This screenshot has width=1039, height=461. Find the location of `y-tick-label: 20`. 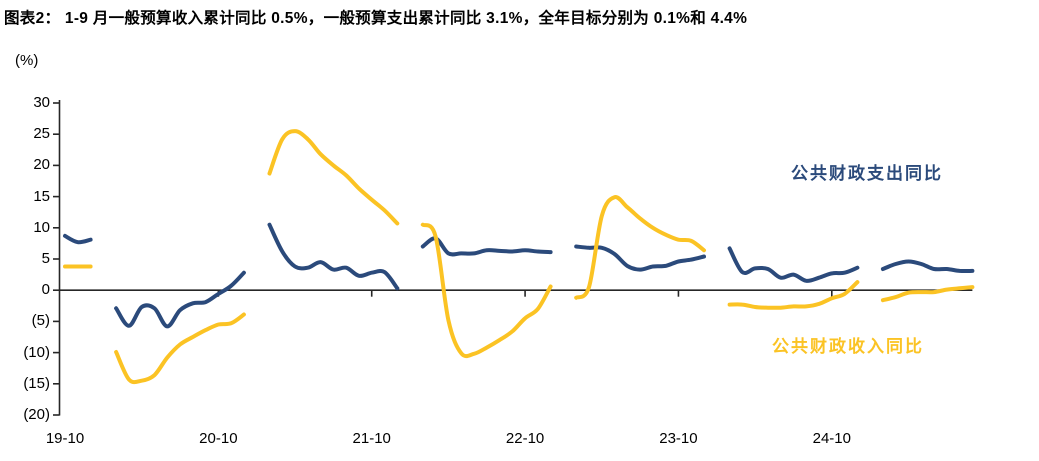

y-tick-label: 20 is located at coordinates (41, 165).